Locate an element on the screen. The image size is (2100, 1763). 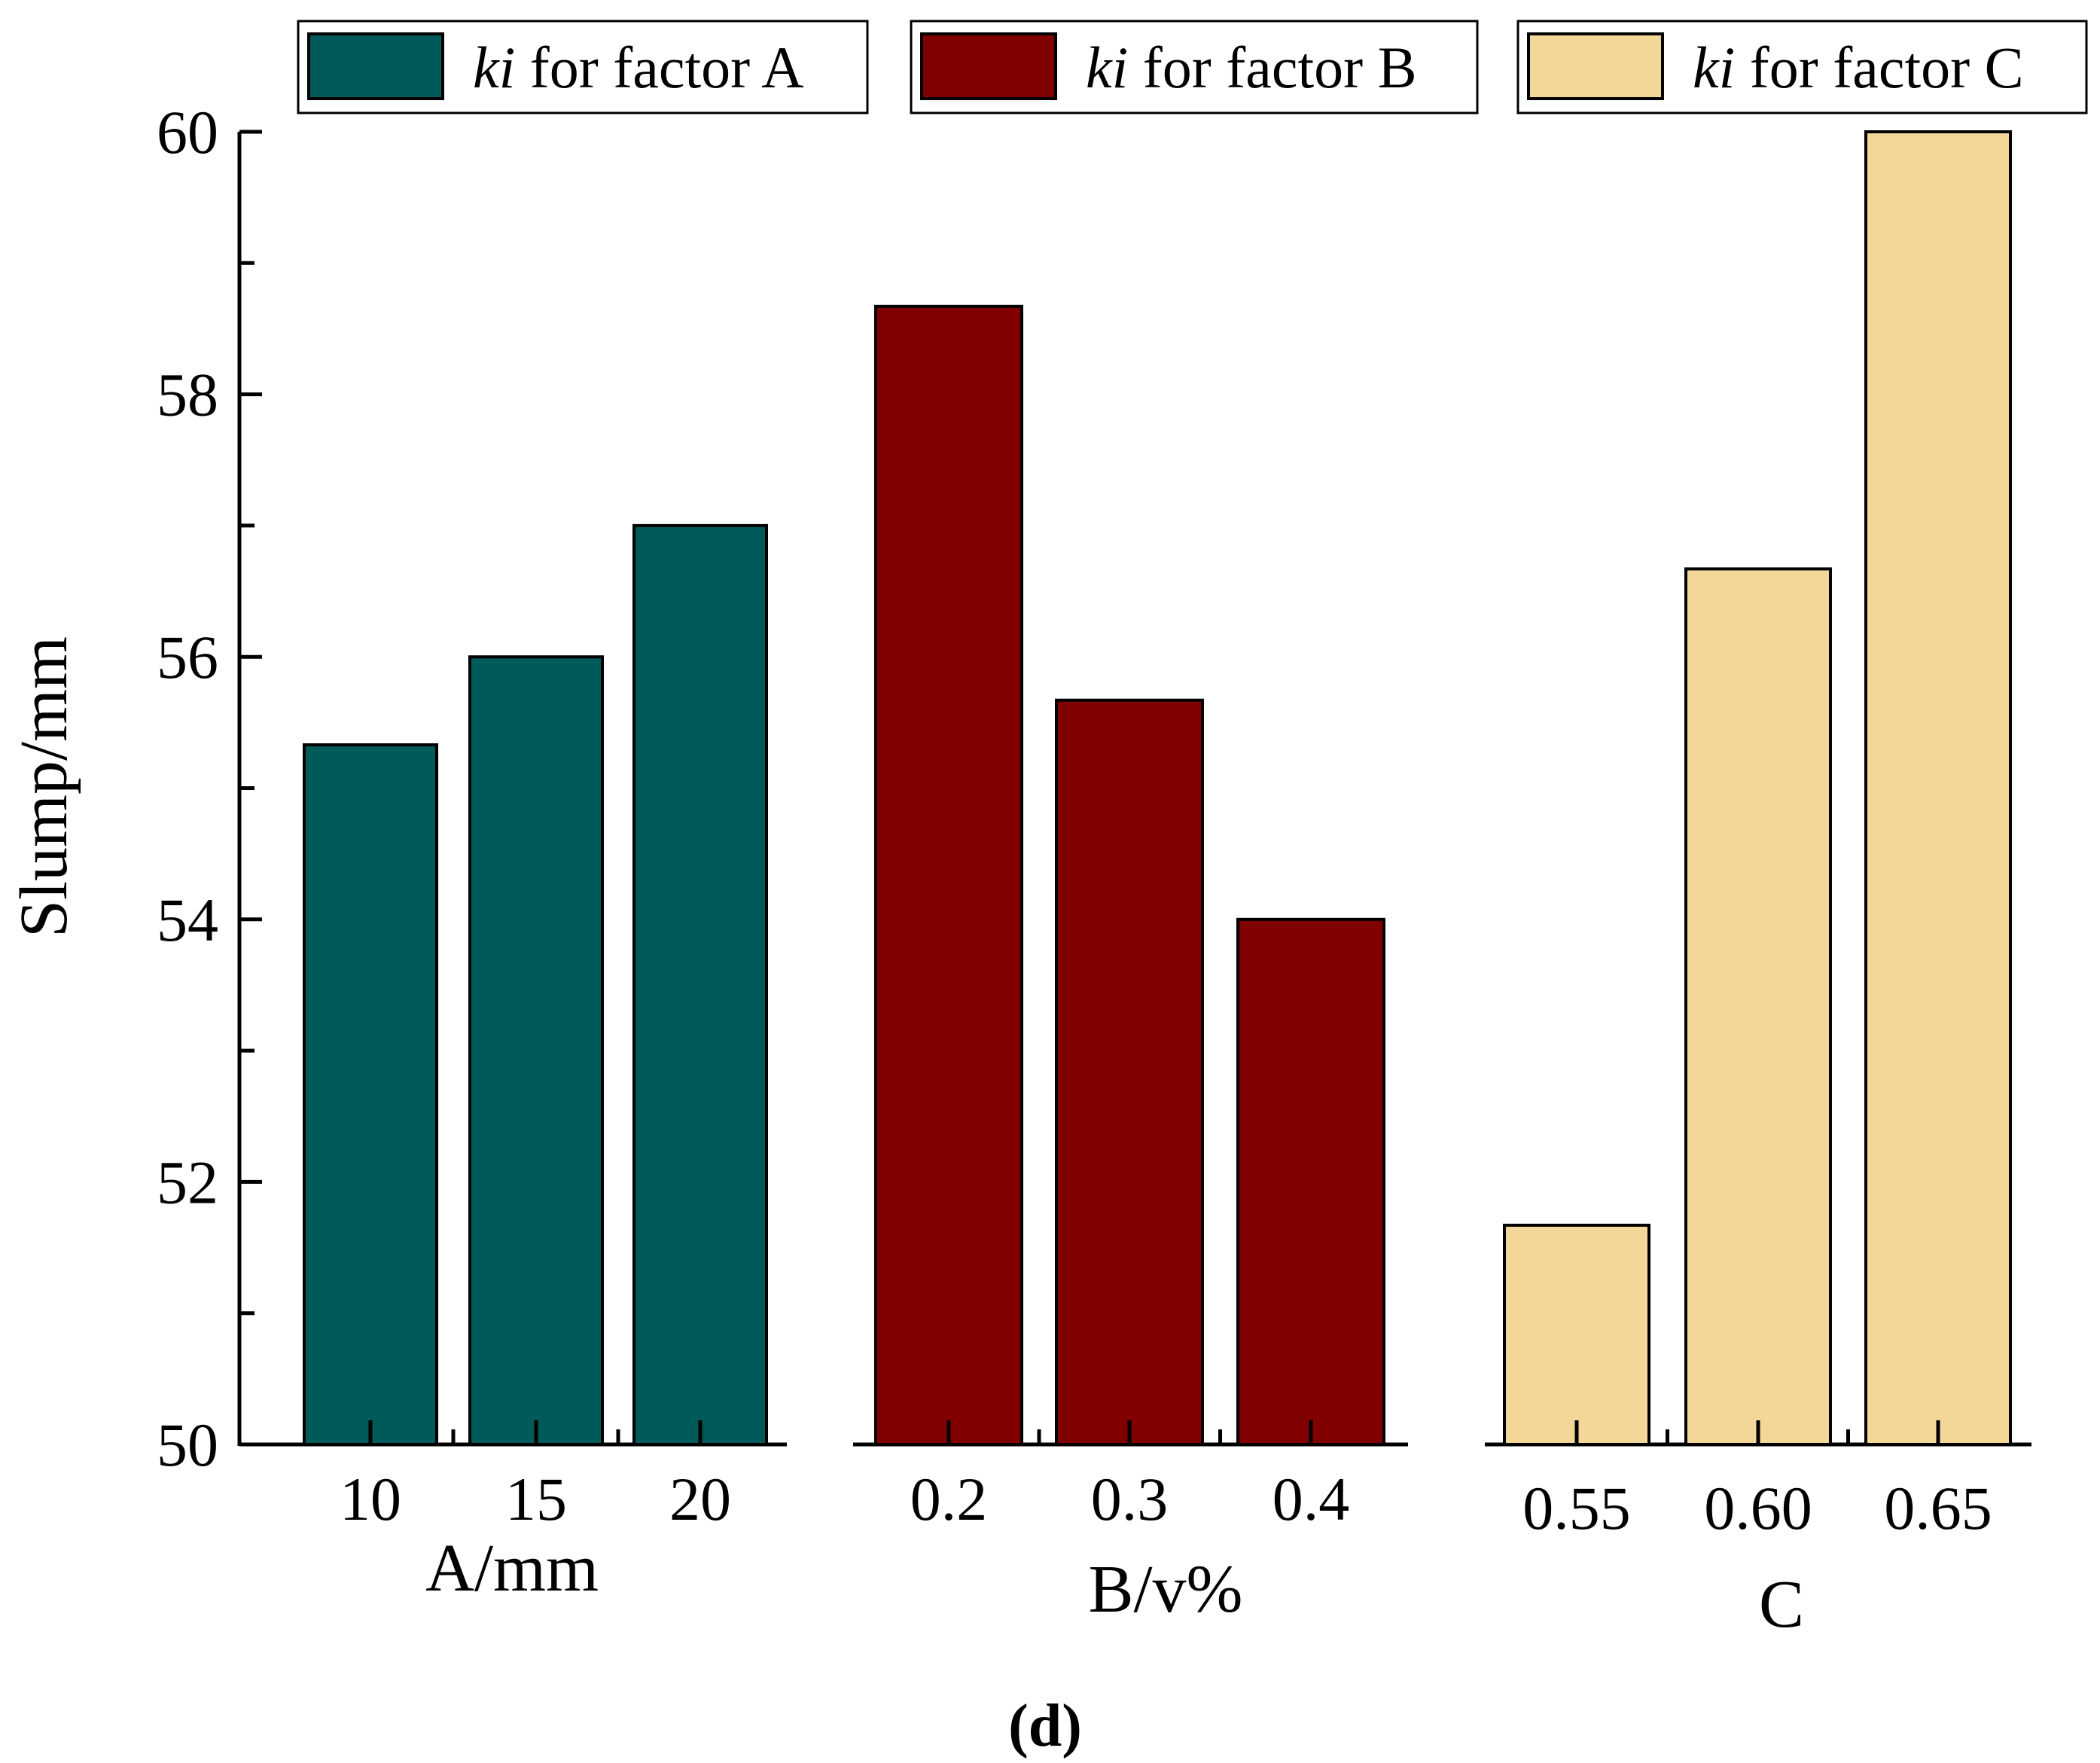
y-tick-label: 60 is located at coordinates (187, 132).